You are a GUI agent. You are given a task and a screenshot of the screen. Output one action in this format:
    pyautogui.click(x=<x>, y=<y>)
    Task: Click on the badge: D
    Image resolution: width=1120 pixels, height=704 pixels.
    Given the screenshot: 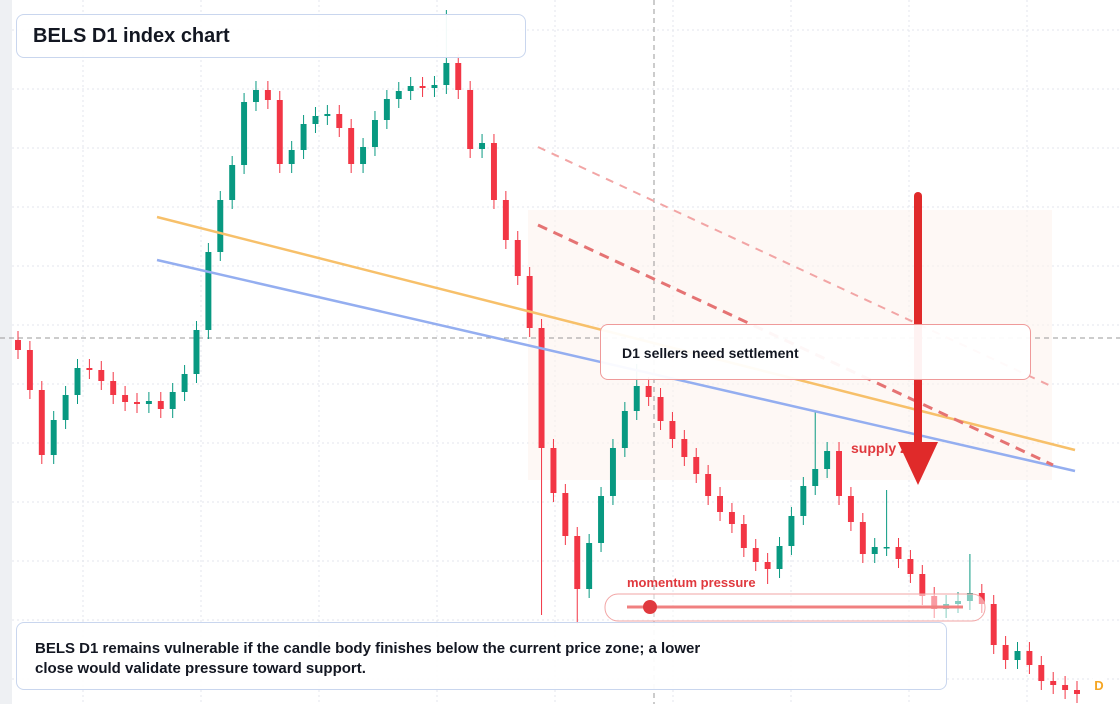 What is the action you would take?
    pyautogui.click(x=1098, y=685)
    